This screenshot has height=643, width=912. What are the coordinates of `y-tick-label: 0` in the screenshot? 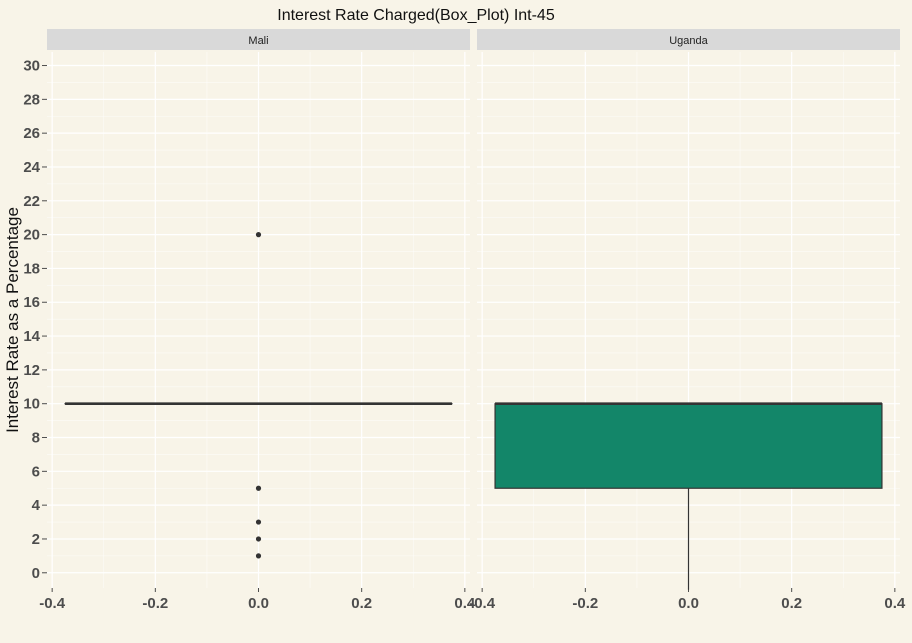 It's located at (36, 573).